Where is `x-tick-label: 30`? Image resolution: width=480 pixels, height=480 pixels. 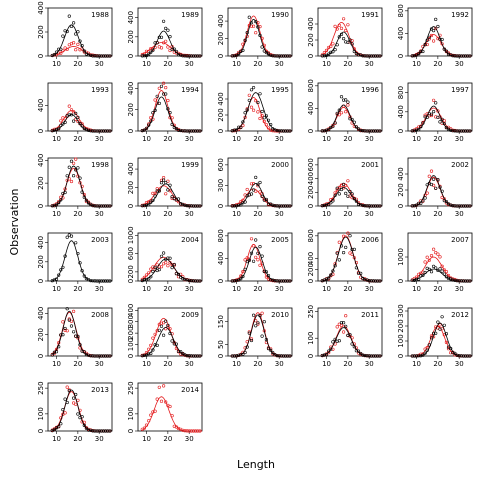
x-tick-label: 30 is located at coordinates (99, 139).